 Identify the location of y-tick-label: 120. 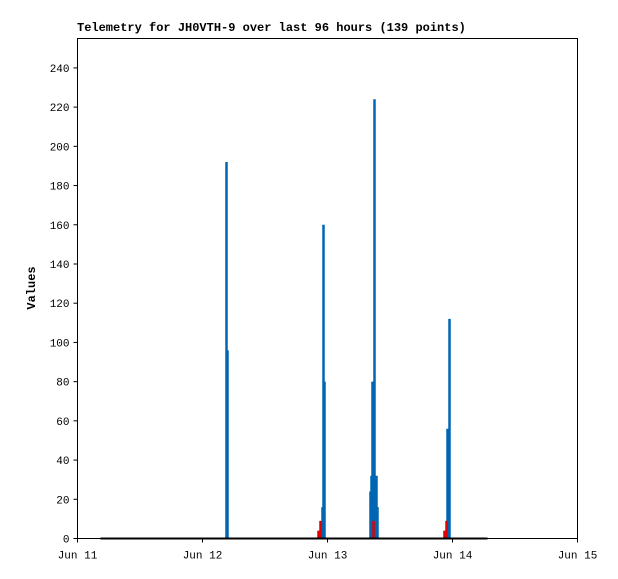
(60, 305).